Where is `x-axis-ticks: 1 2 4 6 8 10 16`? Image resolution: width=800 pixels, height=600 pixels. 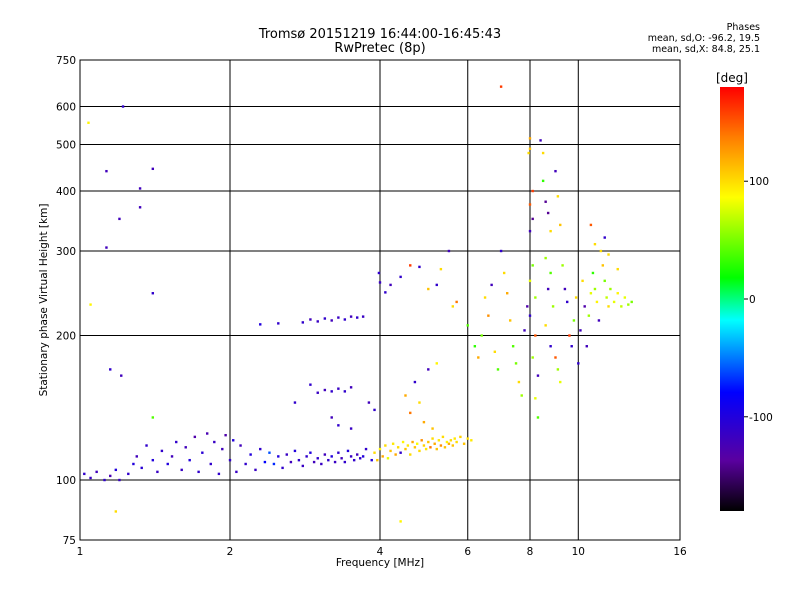
x-axis-ticks: 1 2 4 6 8 10 16 is located at coordinates (382, 552).